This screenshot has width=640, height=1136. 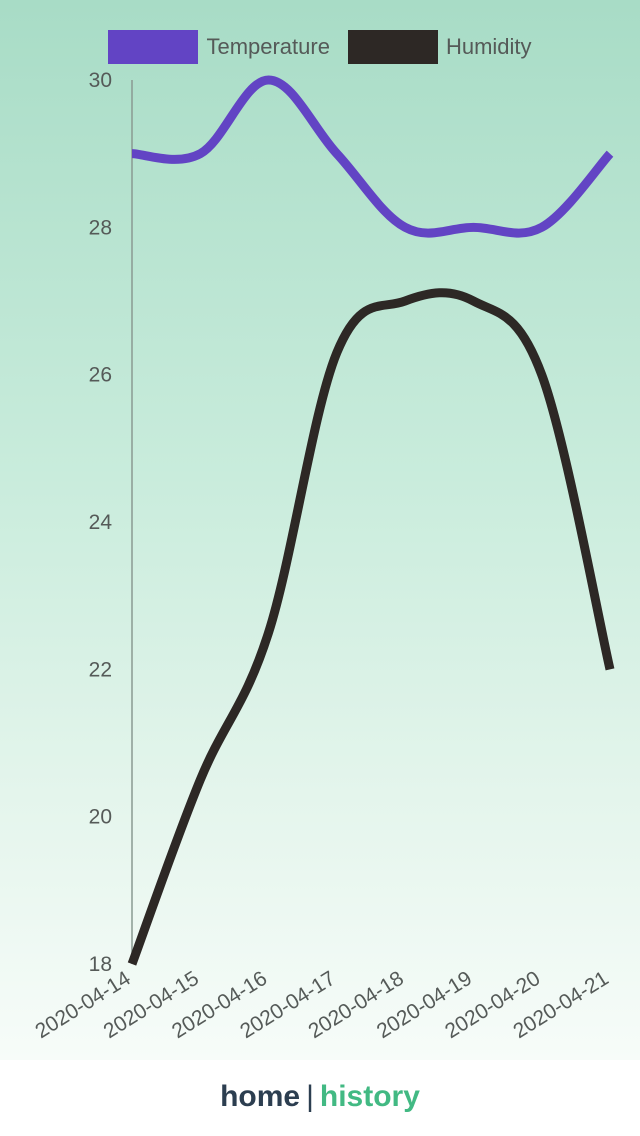 I want to click on bottom-nav: home | history, so click(x=320, y=1097).